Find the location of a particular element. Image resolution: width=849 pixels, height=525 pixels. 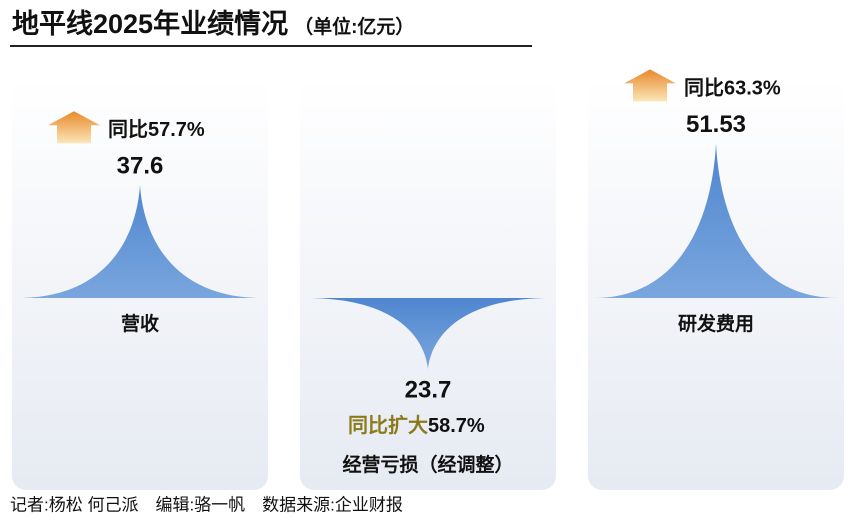

change-label: 同比57.7% is located at coordinates (156, 129).